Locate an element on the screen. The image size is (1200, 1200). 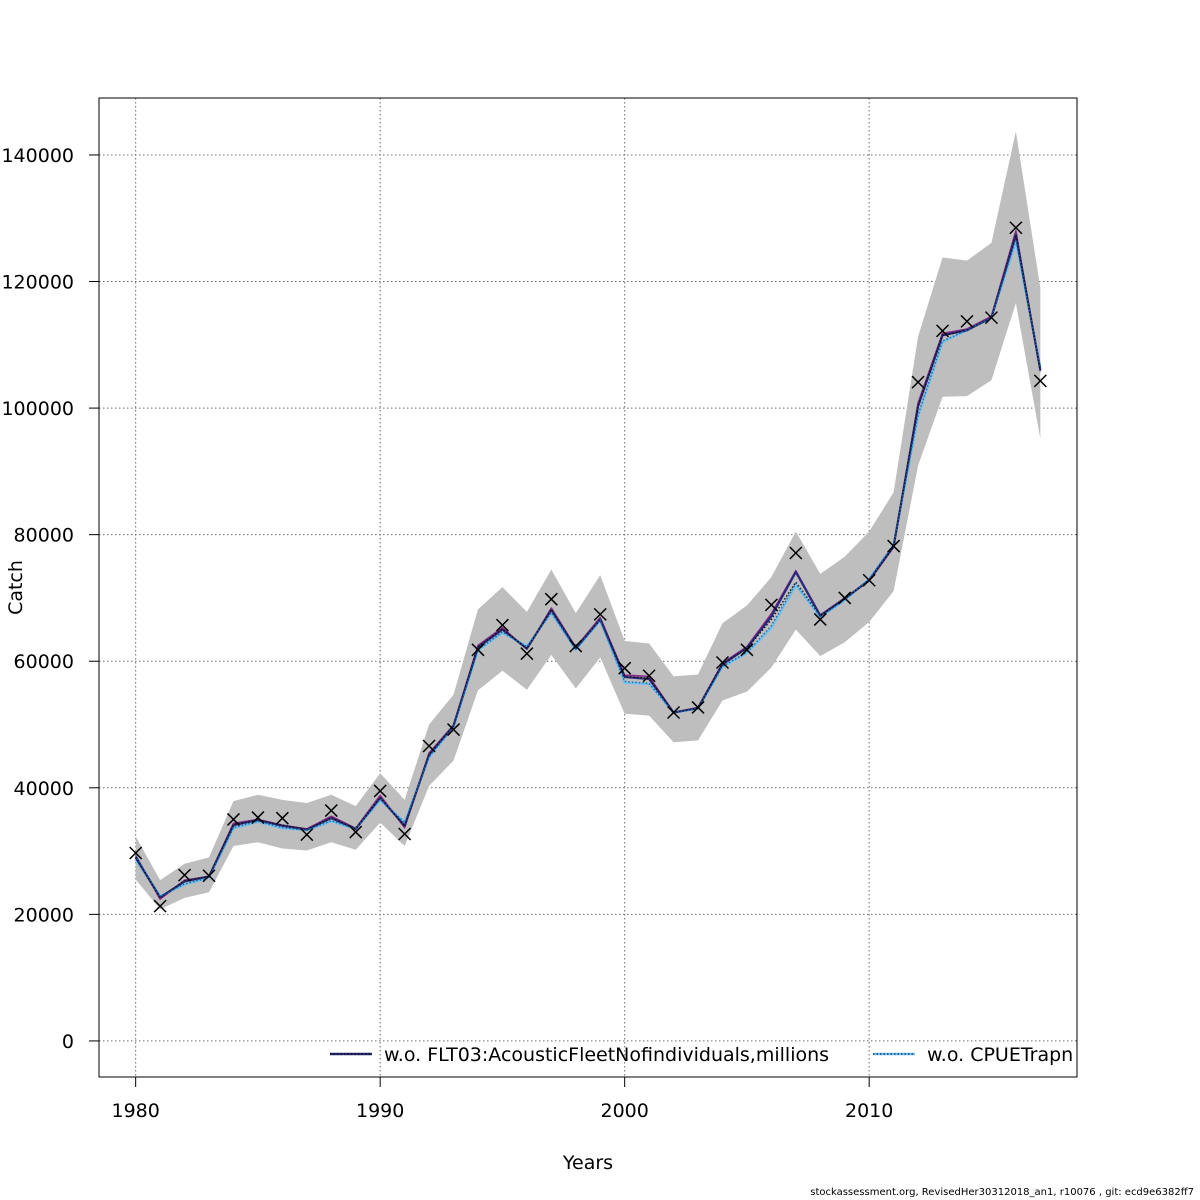
x-axis-title: Years is located at coordinates (587, 1163).